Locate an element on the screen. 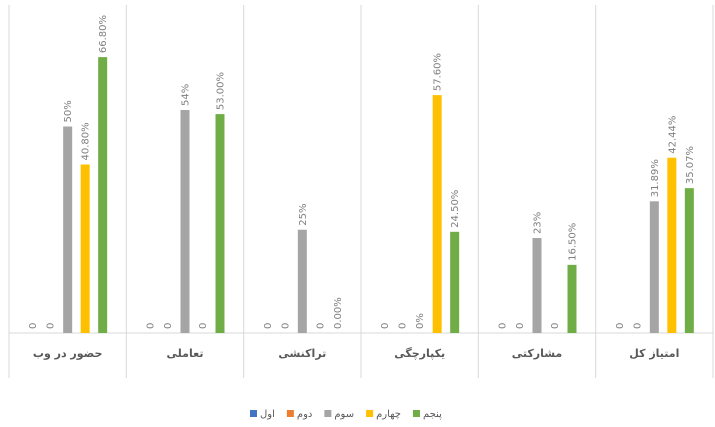 This screenshot has height=427, width=715. legend-label: اول is located at coordinates (267, 414).